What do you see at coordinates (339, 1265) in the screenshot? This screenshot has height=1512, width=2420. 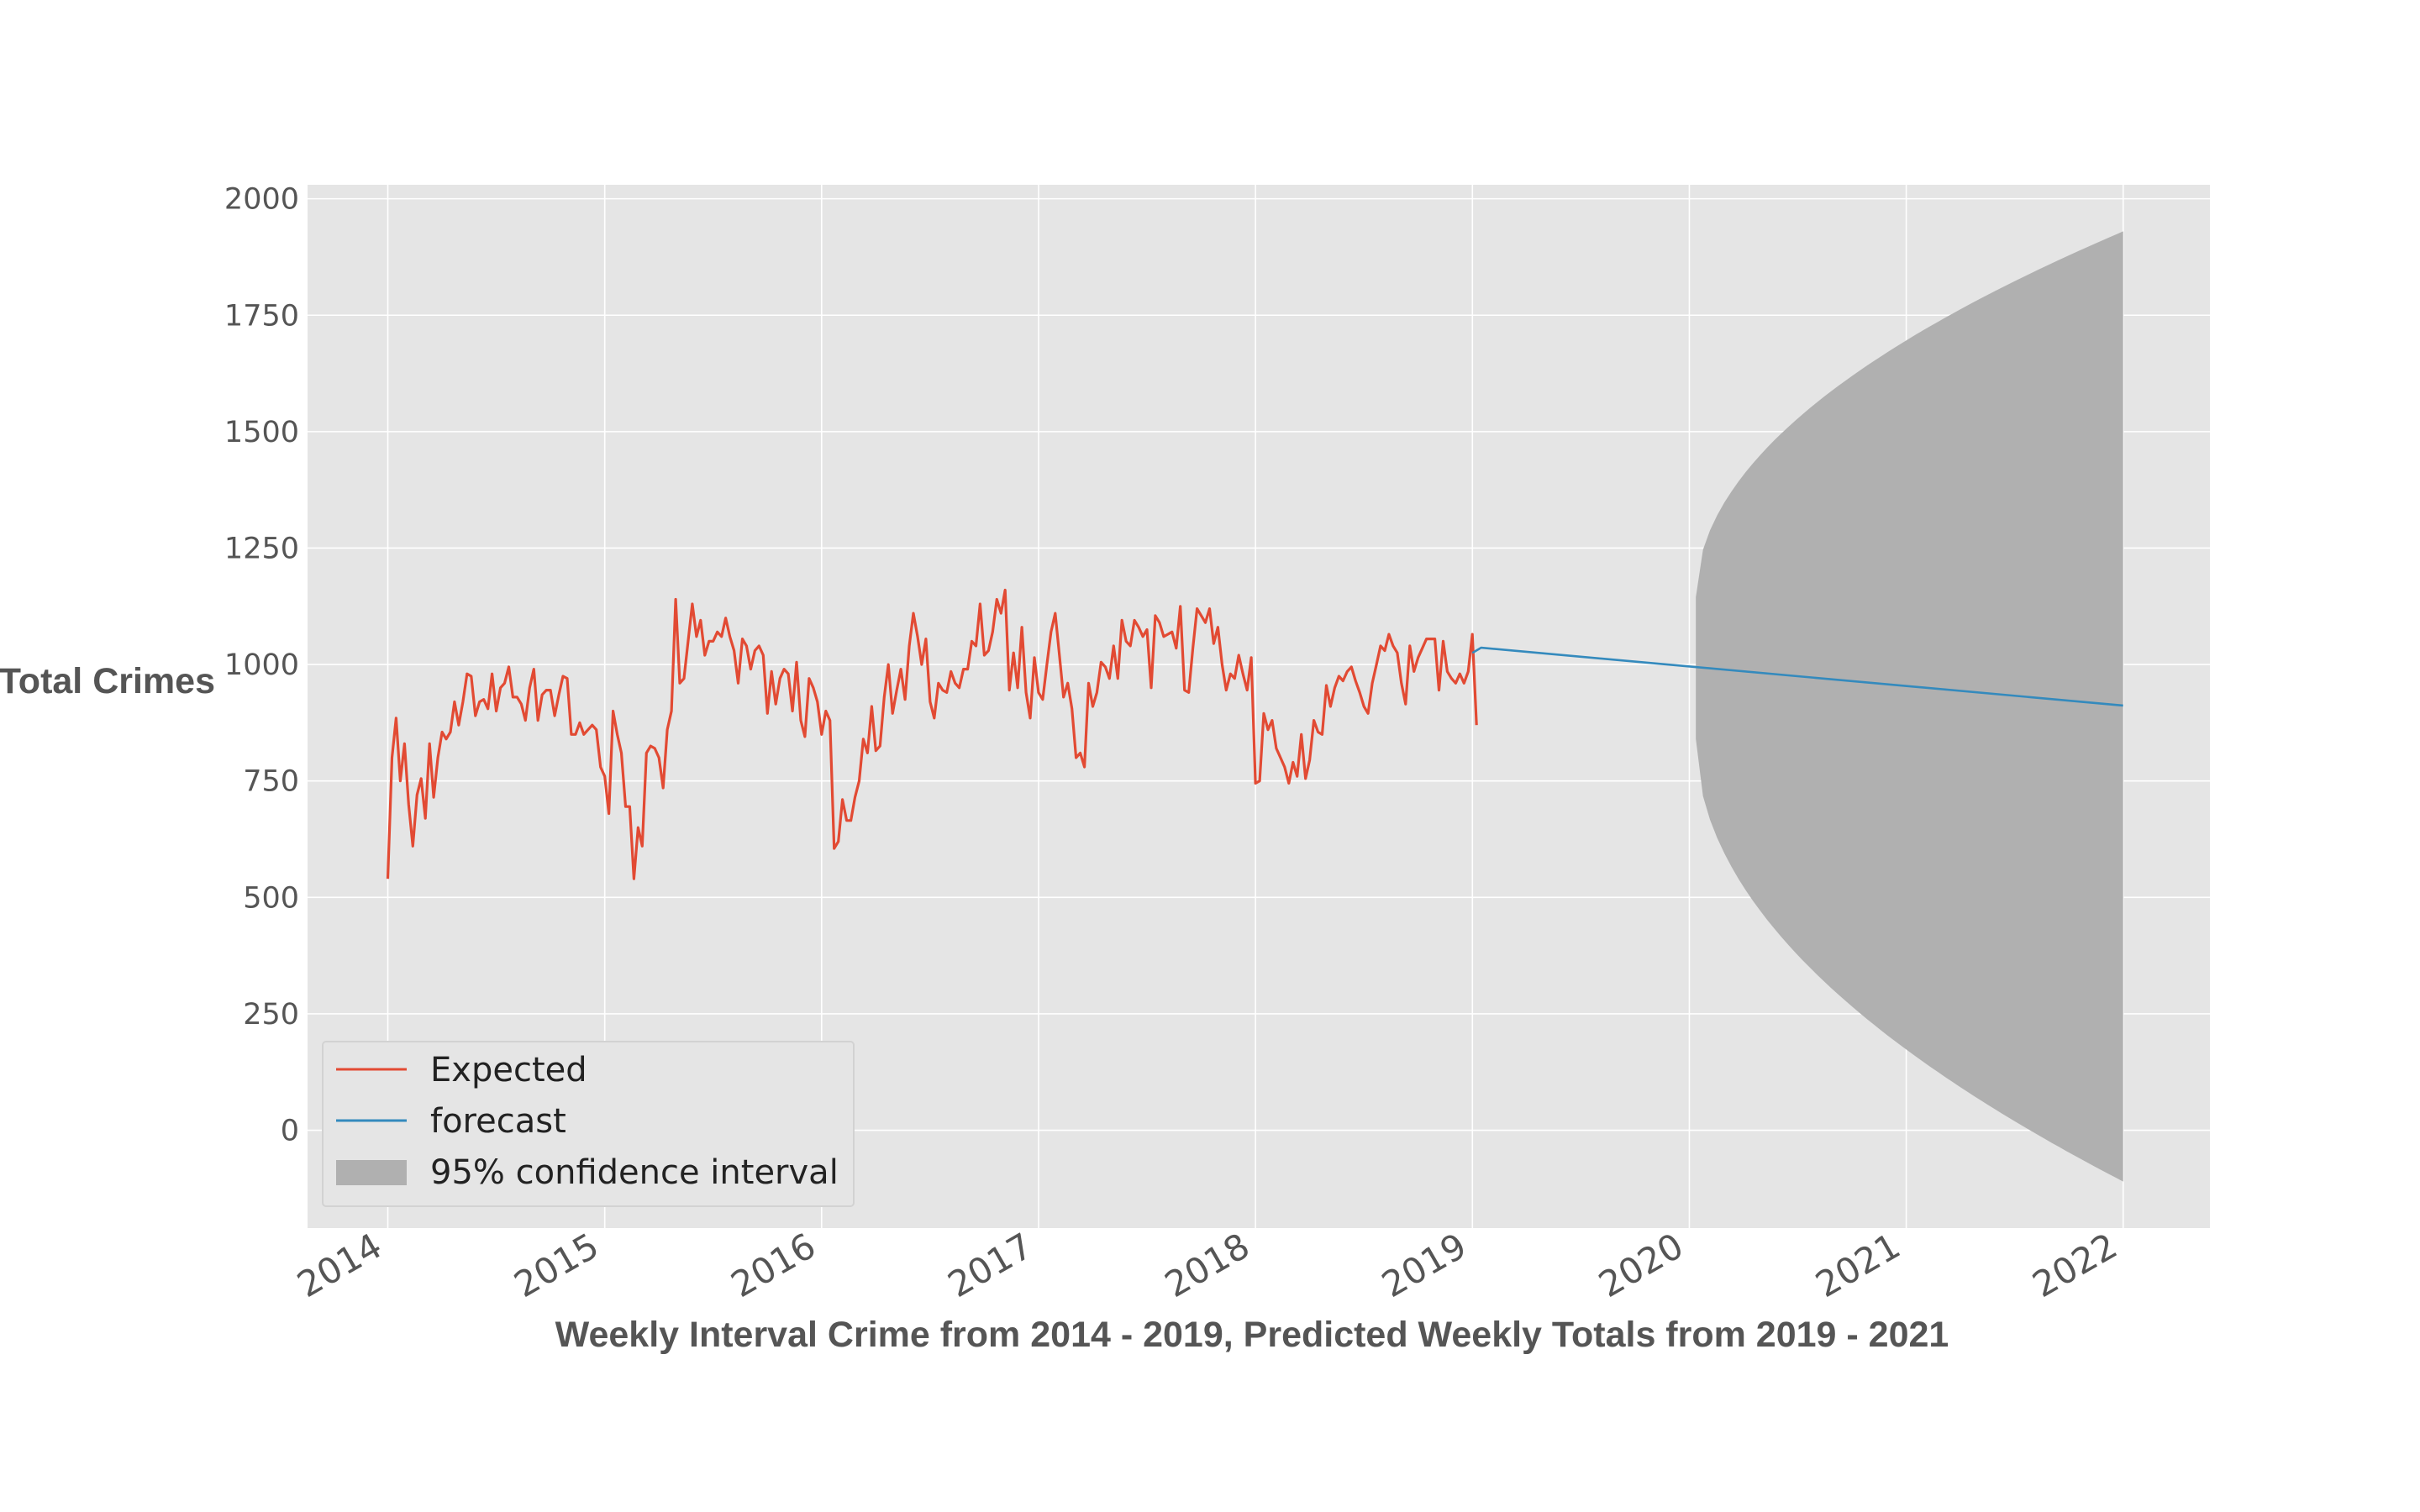 I see `x-tick-label: 2014` at bounding box center [339, 1265].